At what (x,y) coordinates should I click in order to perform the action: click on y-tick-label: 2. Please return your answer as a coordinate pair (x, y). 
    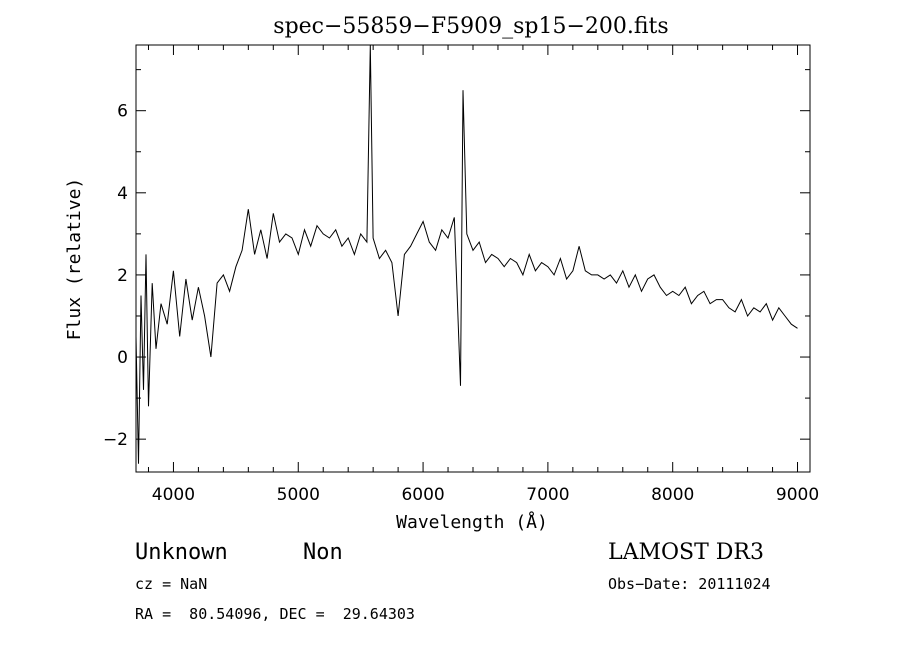
    Looking at the image, I should click on (122, 276).